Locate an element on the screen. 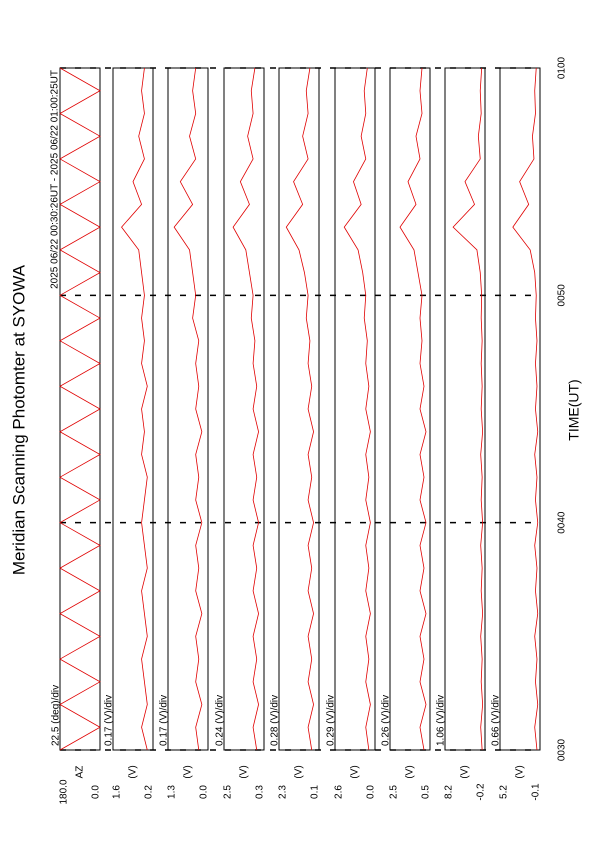  legend-label: 0.26 (V)/div is located at coordinates (386, 720).